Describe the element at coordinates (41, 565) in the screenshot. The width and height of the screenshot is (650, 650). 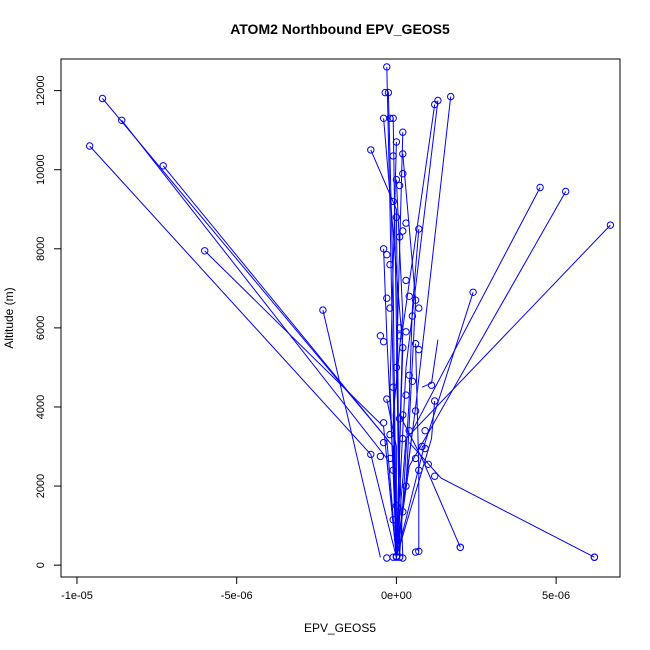
I see `y-tick-label: 0` at that location.